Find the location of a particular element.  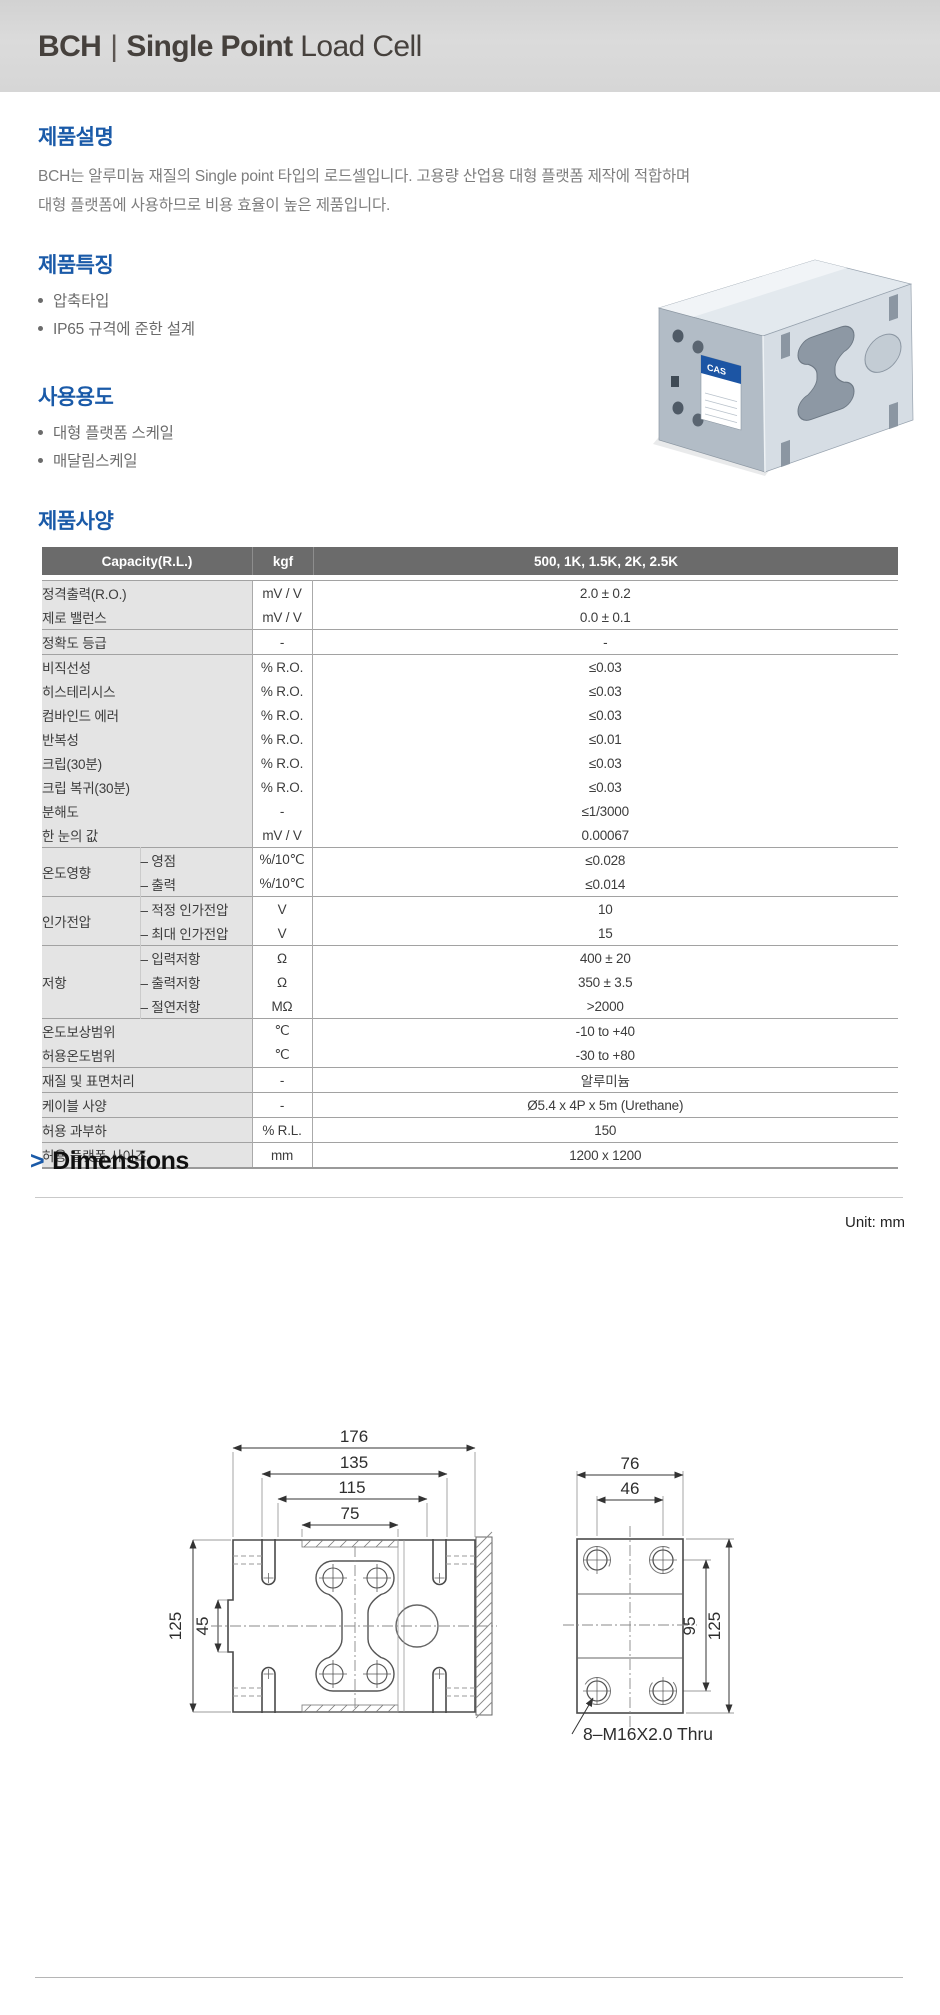

product-photo: CAS is located at coordinates (783, 367).